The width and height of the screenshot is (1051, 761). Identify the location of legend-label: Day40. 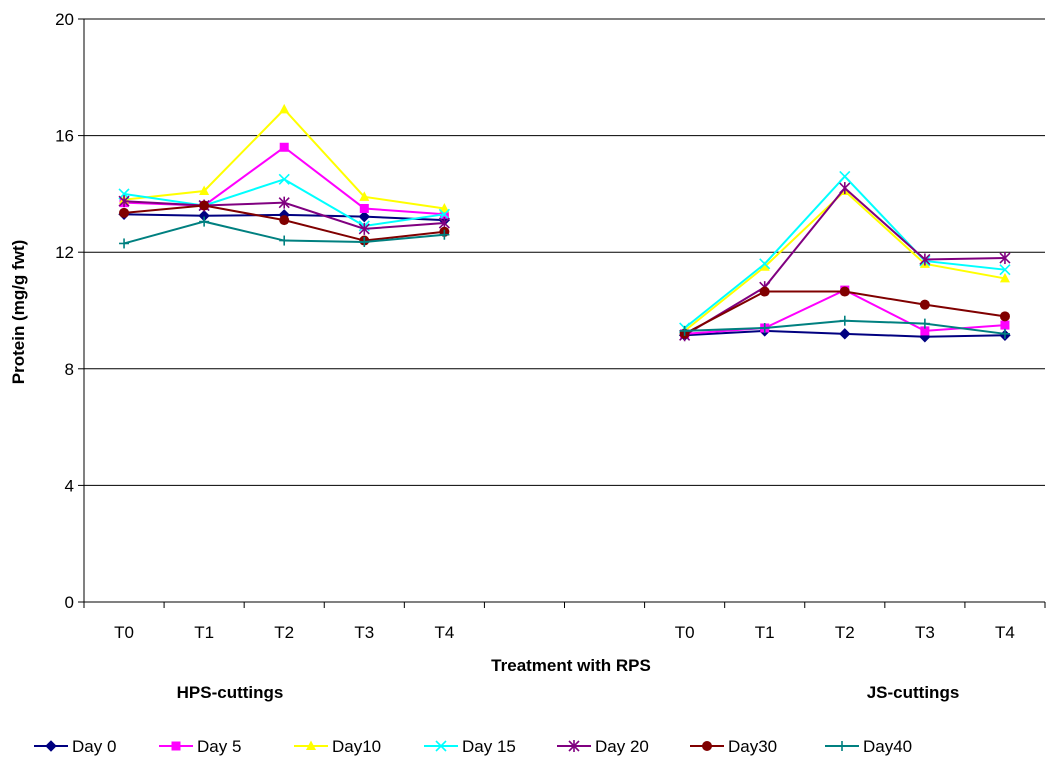
(887, 746).